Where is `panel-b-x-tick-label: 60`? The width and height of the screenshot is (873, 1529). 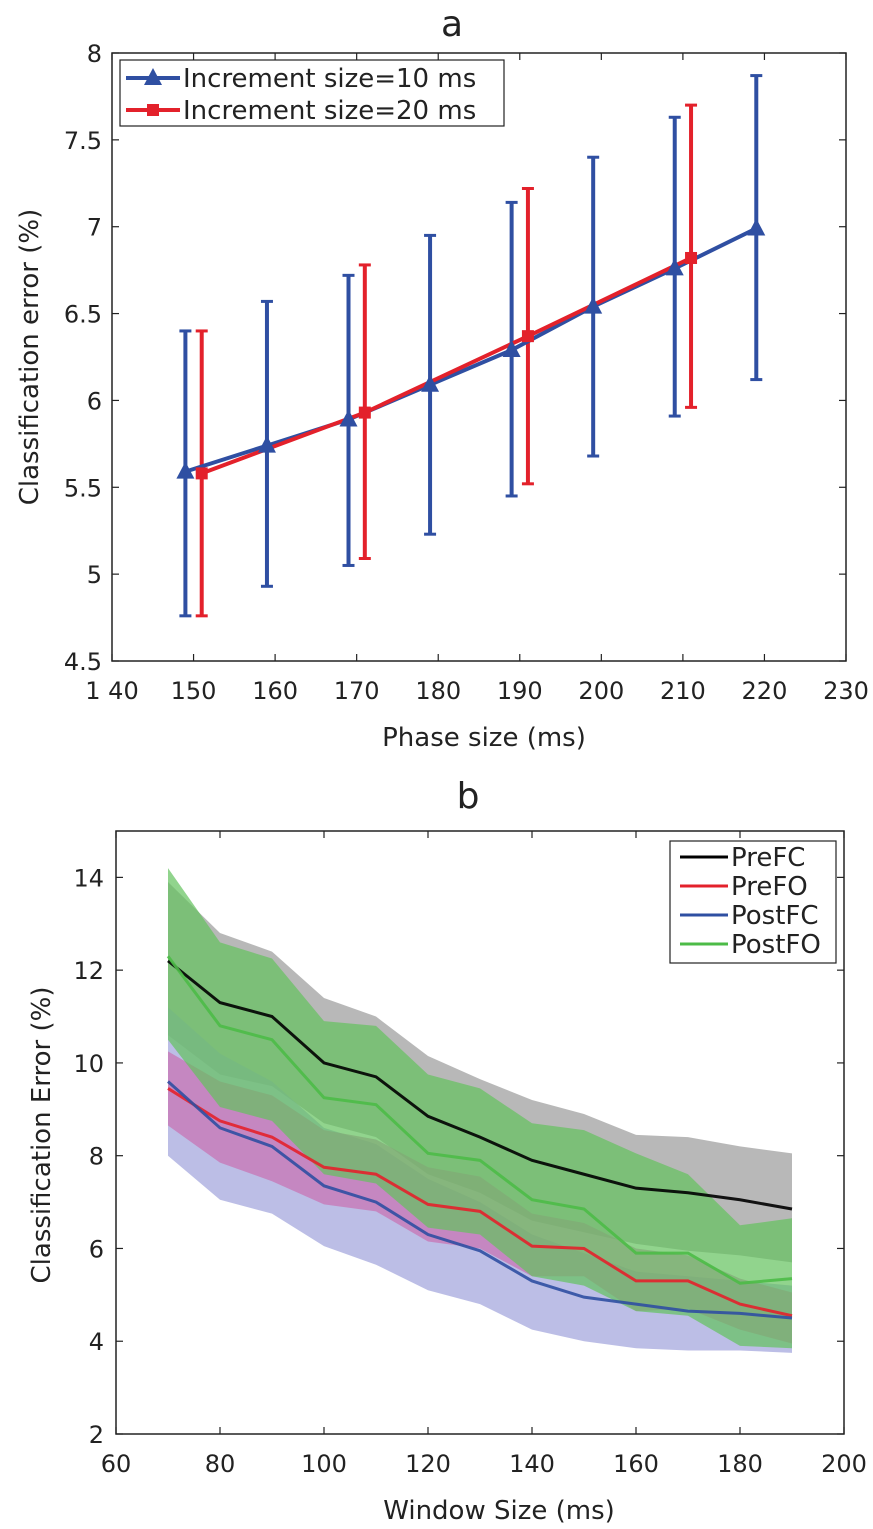
panel-b-x-tick-label: 60 is located at coordinates (116, 1464).